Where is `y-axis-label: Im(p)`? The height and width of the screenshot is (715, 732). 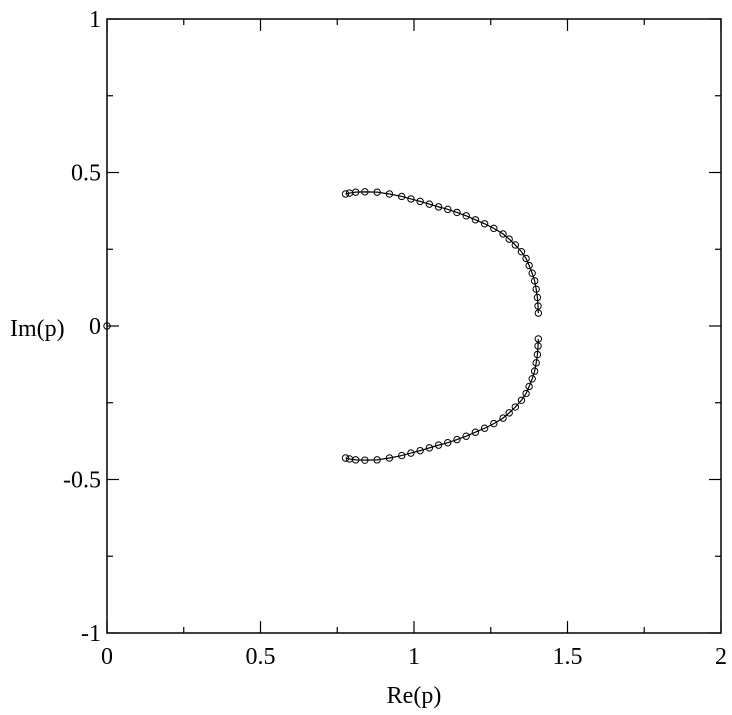 y-axis-label: Im(p) is located at coordinates (37, 329).